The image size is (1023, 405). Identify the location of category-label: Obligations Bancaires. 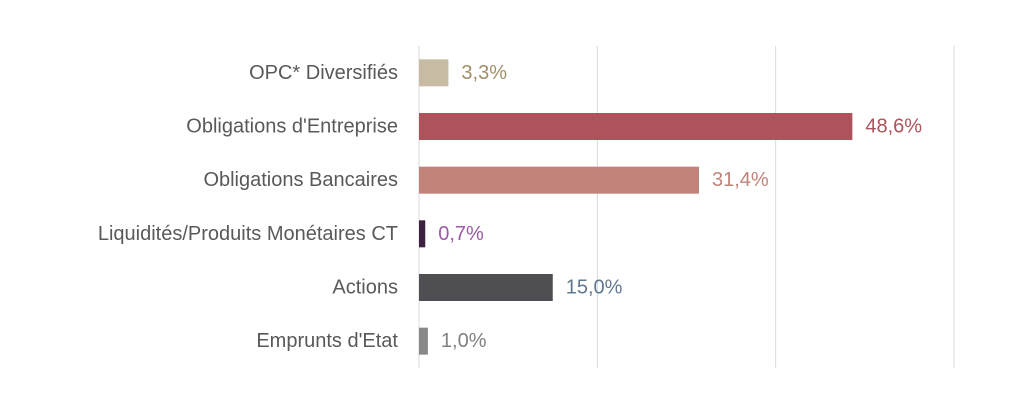
(300, 180).